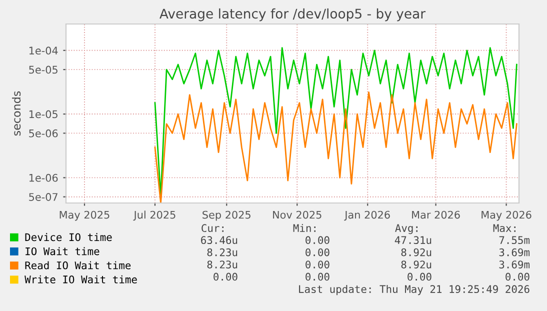  I want to click on y-tick-label: 1e-06, so click(43, 178).